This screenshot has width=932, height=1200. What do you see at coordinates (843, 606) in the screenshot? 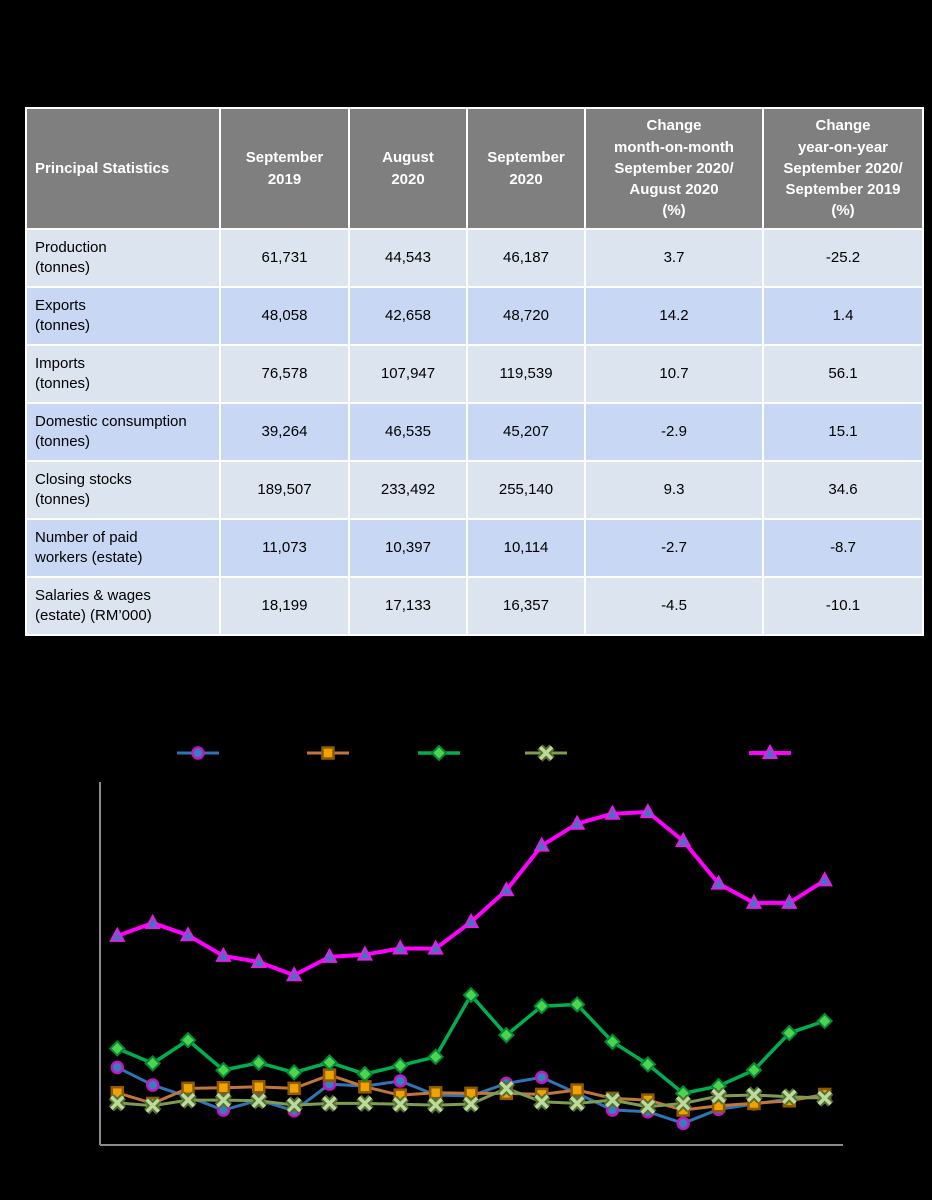
I see `row-value: -10.1` at bounding box center [843, 606].